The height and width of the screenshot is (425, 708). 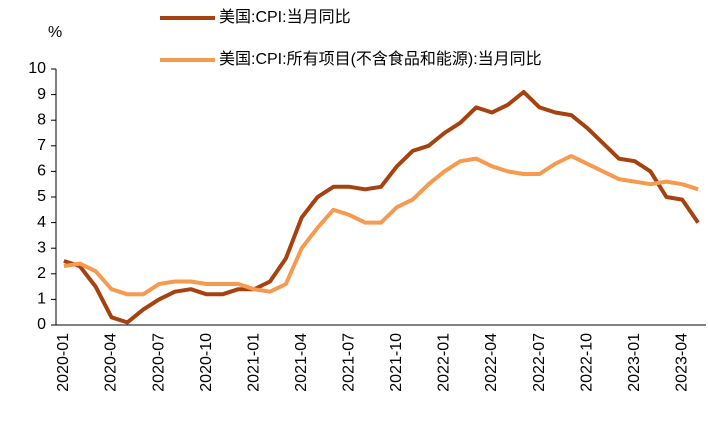 What do you see at coordinates (41, 222) in the screenshot?
I see `y-tick-label: 4` at bounding box center [41, 222].